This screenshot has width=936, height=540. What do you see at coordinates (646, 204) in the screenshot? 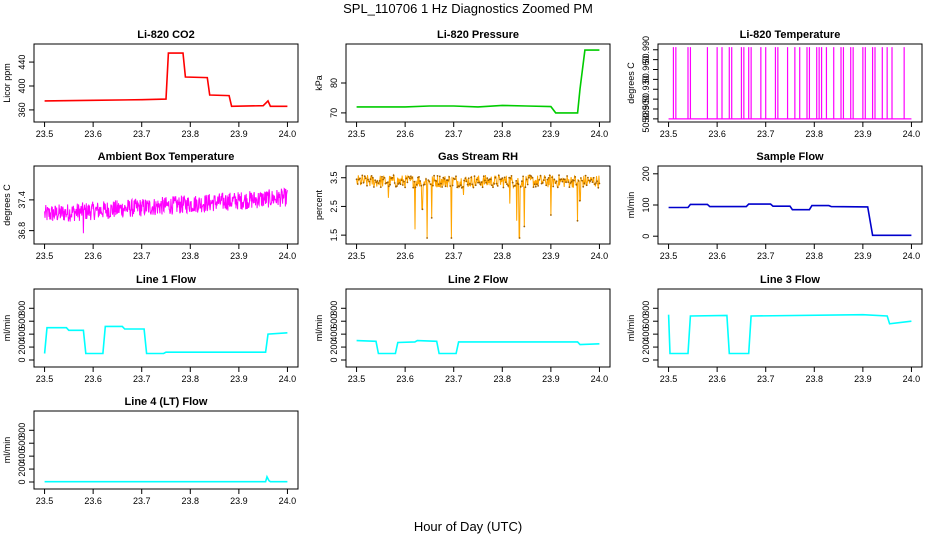
I see `y-tick-label: 100` at bounding box center [646, 204].